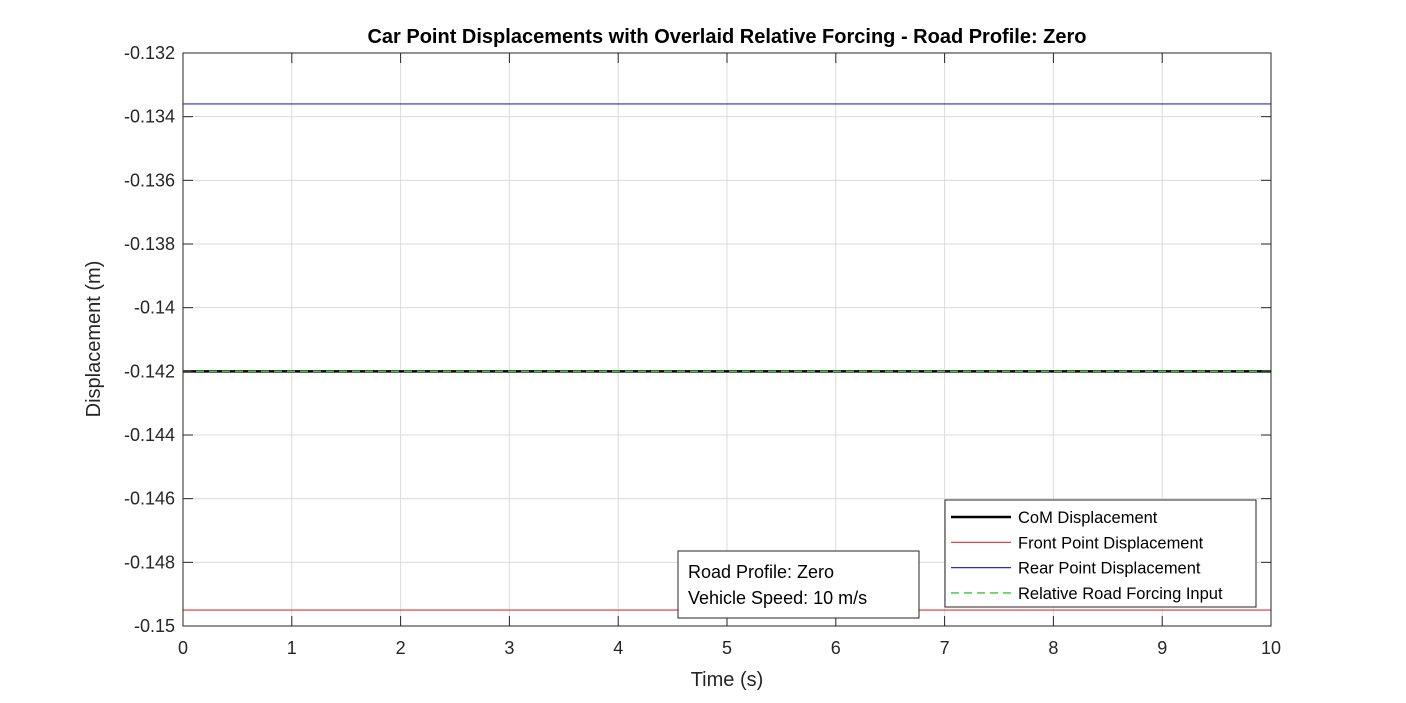 This screenshot has height=703, width=1406. I want to click on y-tick-label: -0.146, so click(149, 499).